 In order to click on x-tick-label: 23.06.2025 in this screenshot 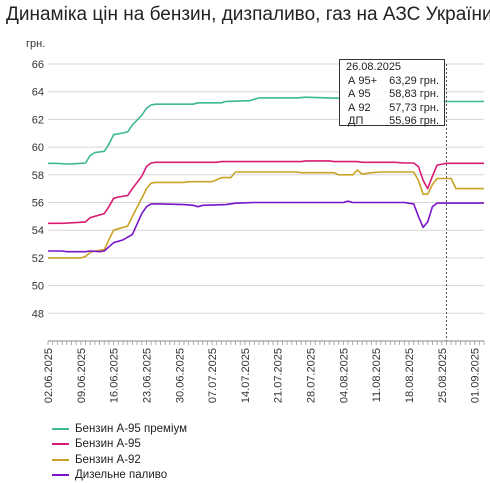, I will do `click(147, 375)`.